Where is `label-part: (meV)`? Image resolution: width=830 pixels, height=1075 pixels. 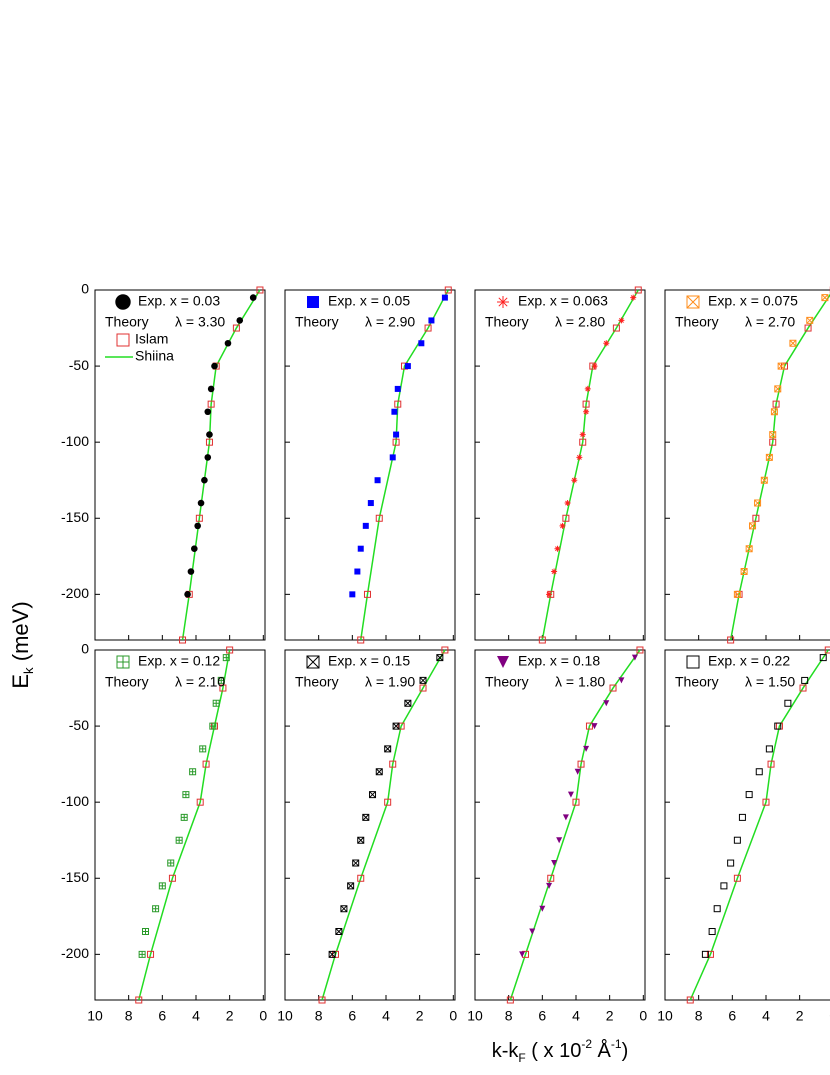
label-part: (meV) is located at coordinates (20, 634).